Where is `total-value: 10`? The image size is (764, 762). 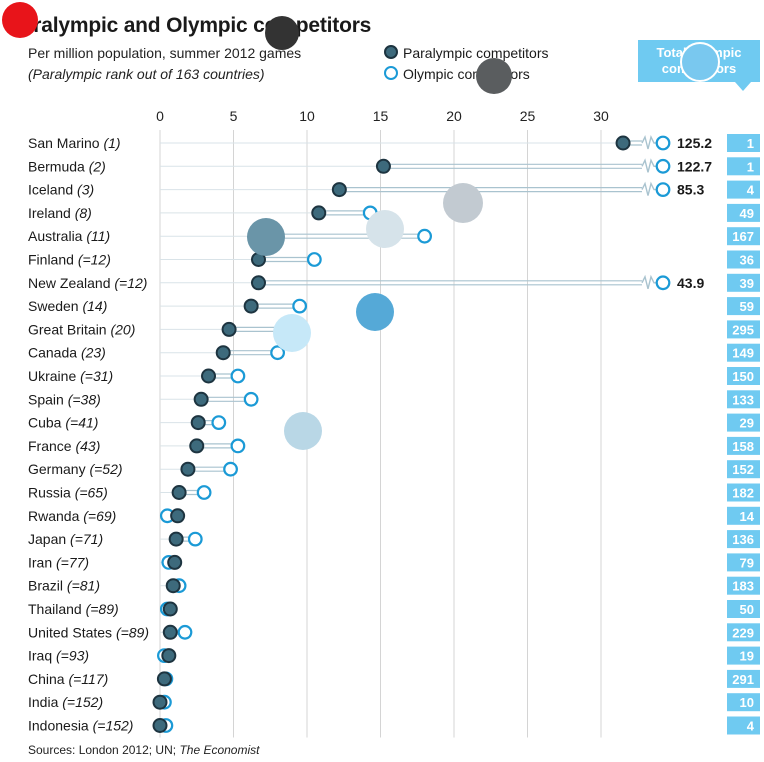
total-value: 10 is located at coordinates (747, 702).